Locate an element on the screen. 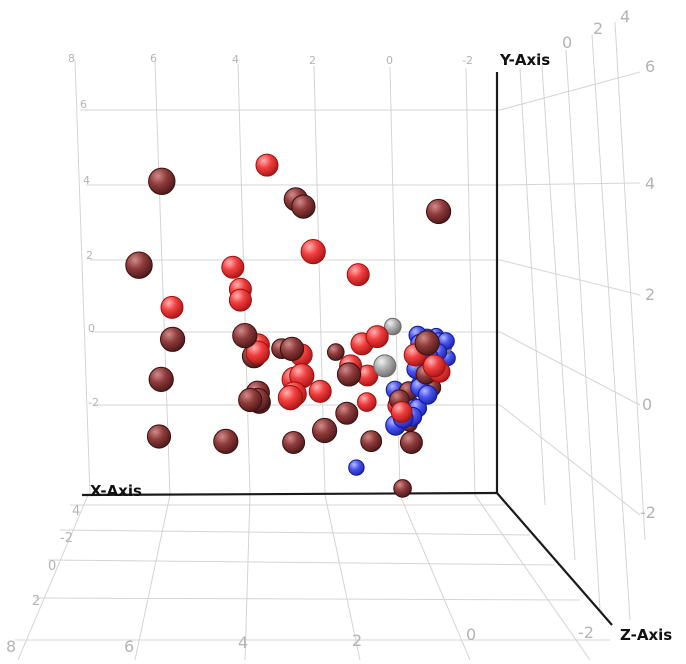 This screenshot has width=686, height=664. x-axis-line is located at coordinates (289, 494).